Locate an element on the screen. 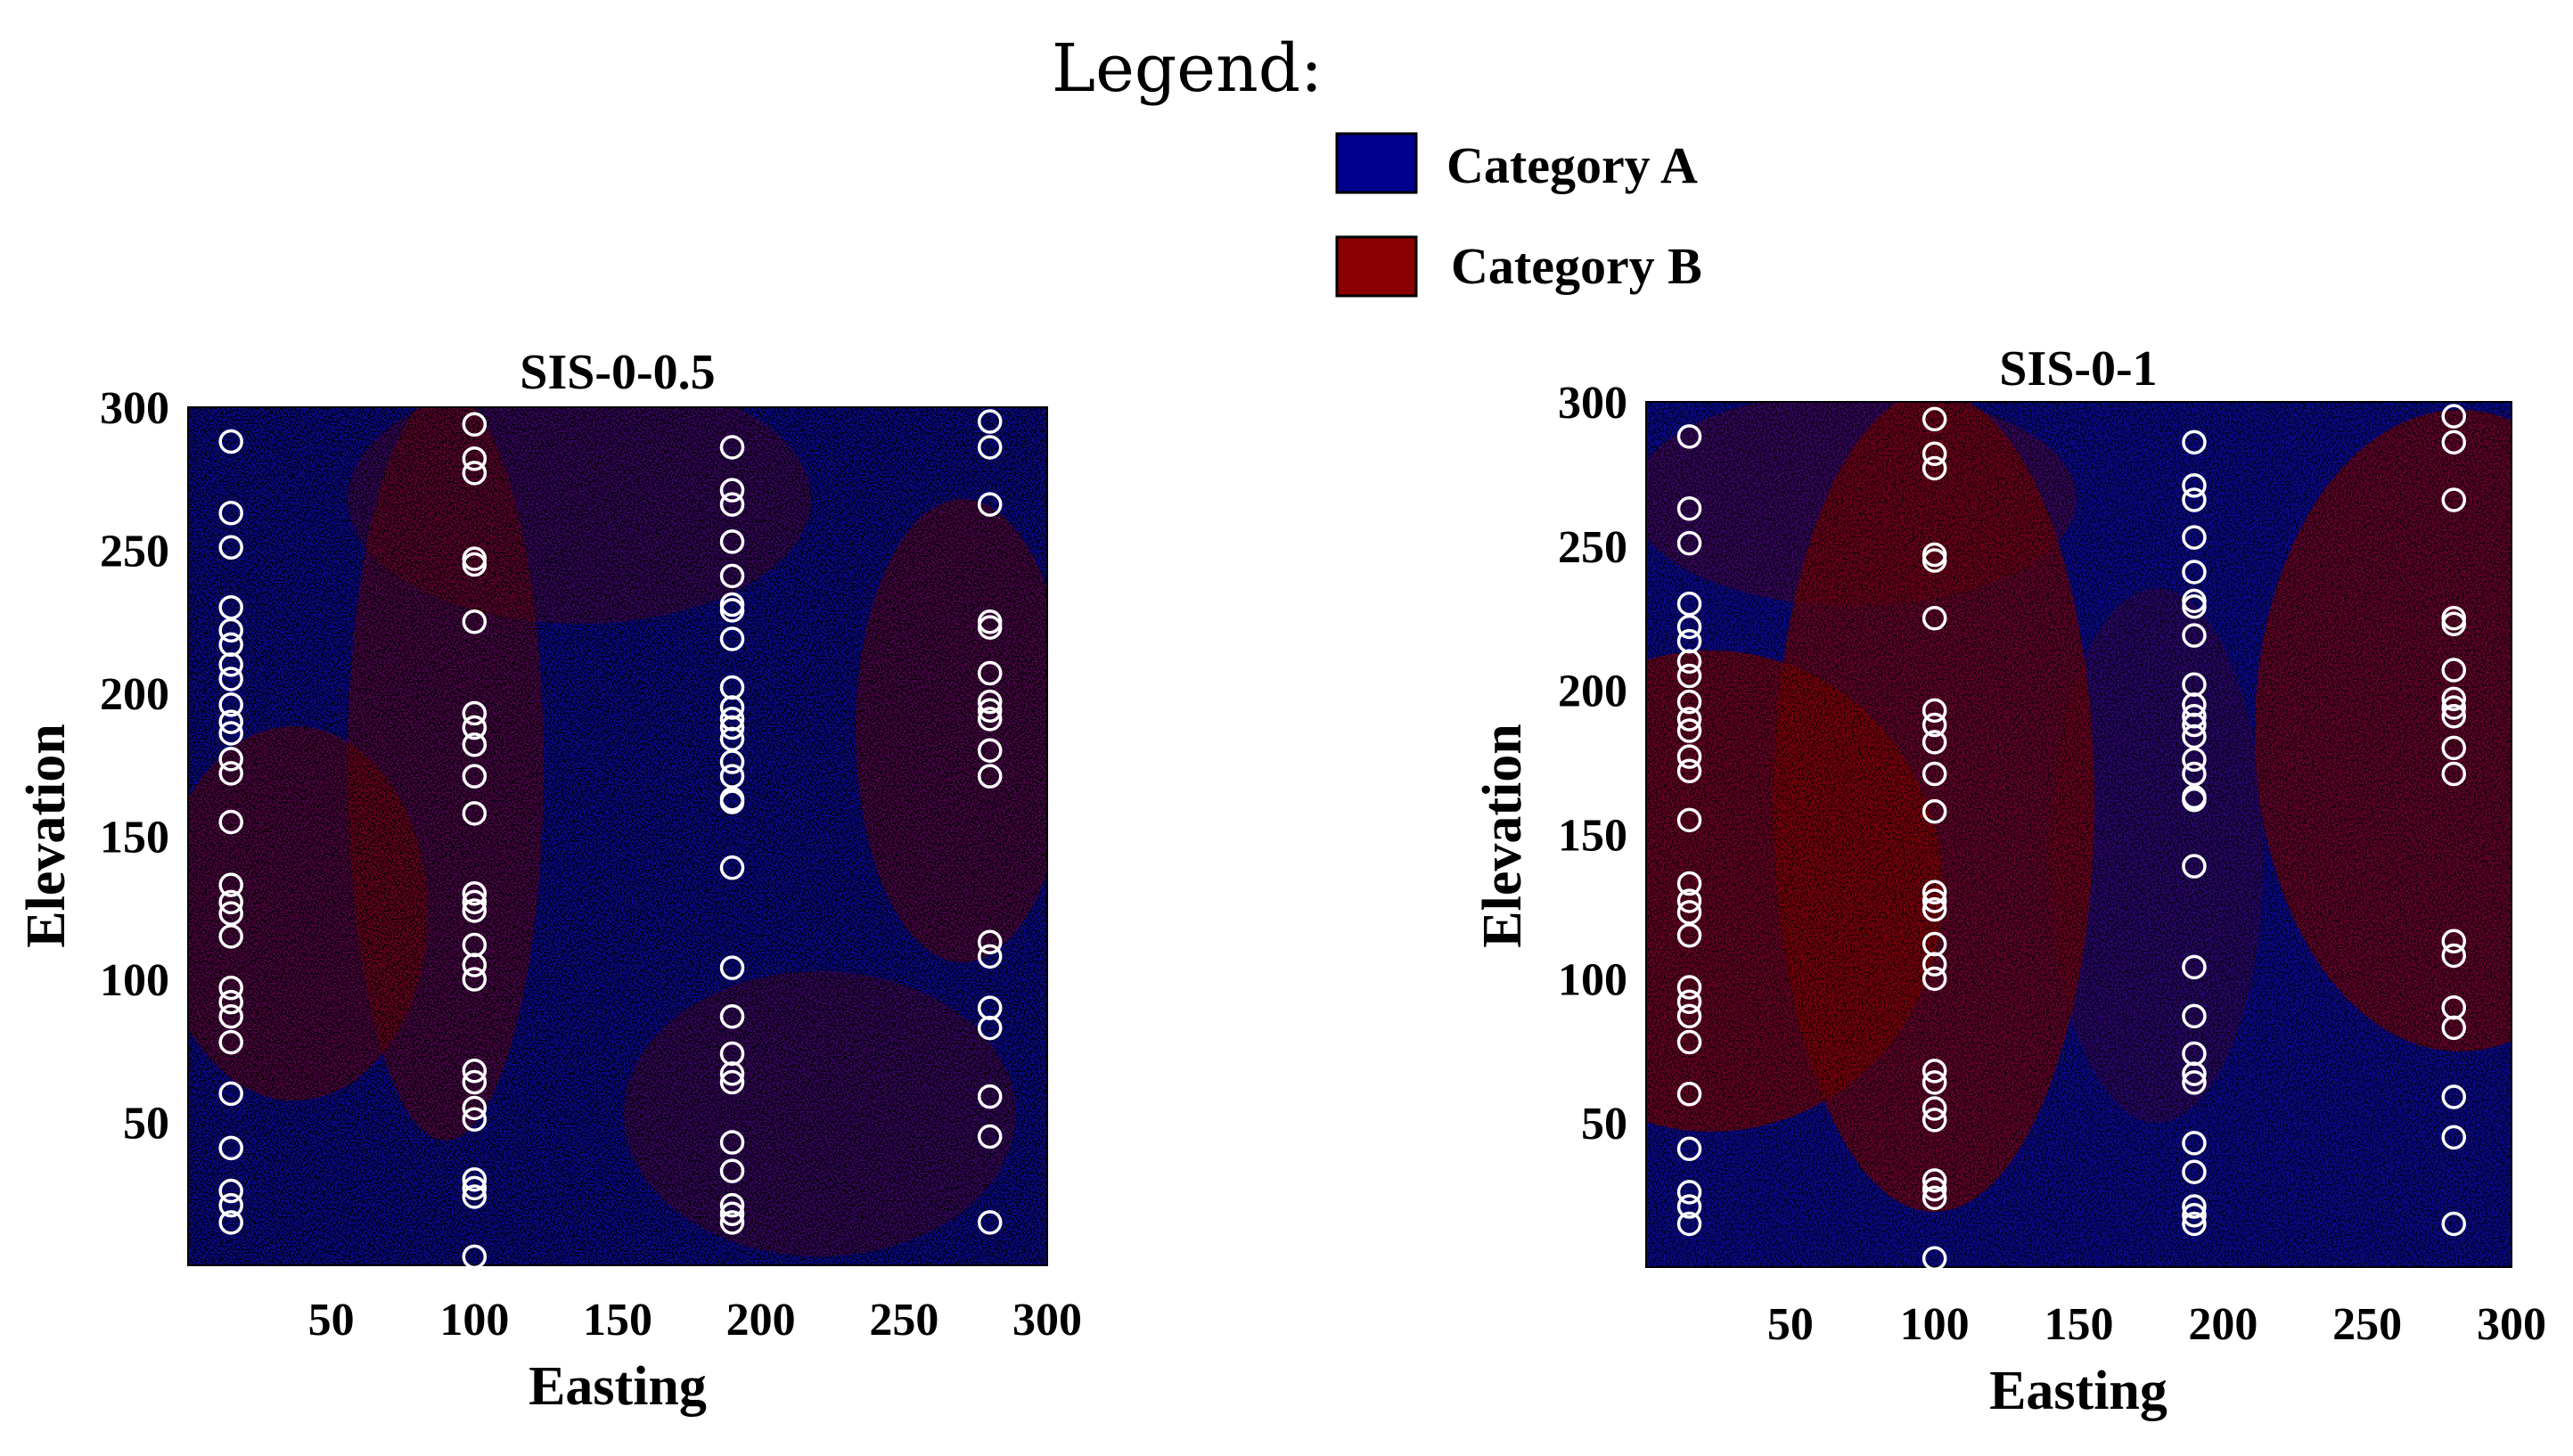 The width and height of the screenshot is (2573, 1456). y-axis-label: Elevation is located at coordinates (1502, 835).